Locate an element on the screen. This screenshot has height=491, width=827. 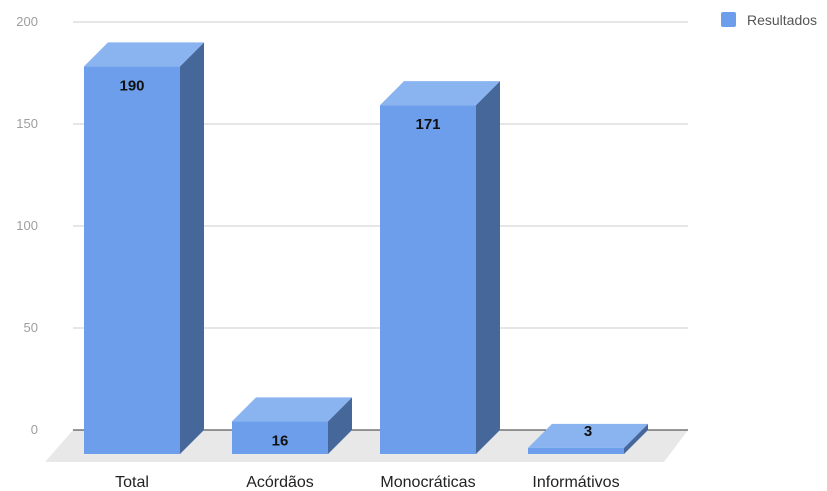
category-labels: Total Acórdãos Monocráticas Informátivos is located at coordinates (367, 482).